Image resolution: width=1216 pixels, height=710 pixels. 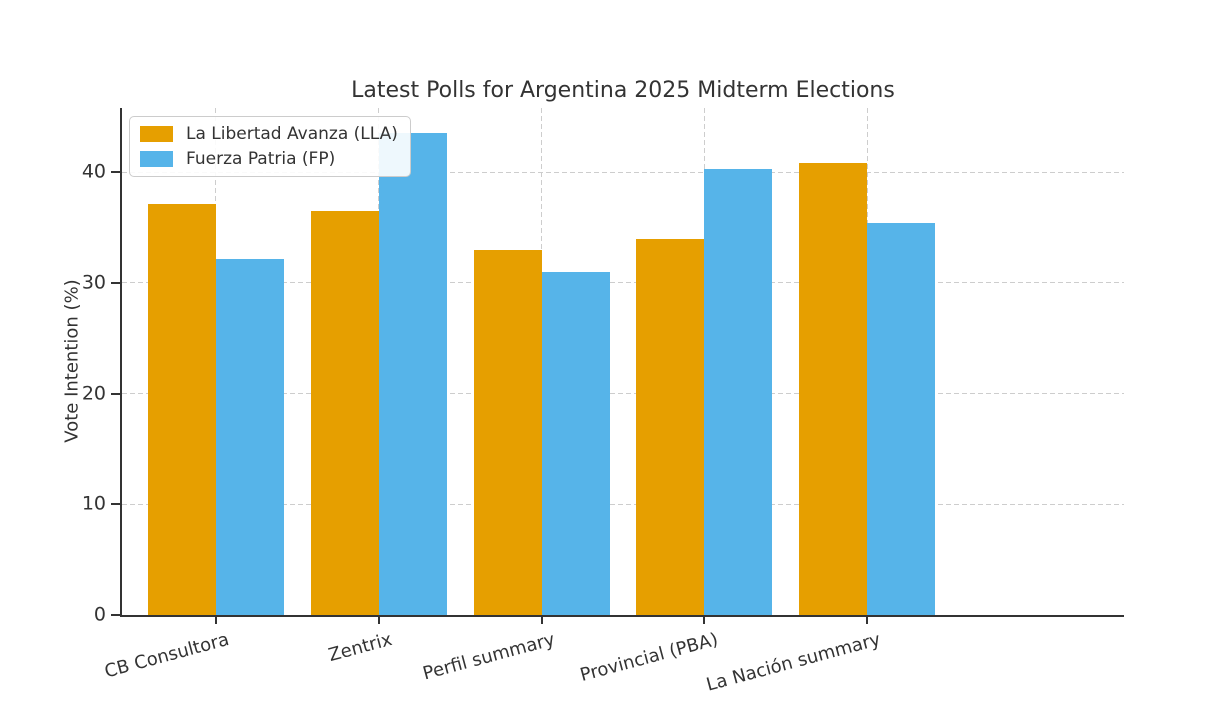 I want to click on y-tick-label: 10, so click(x=93, y=503).